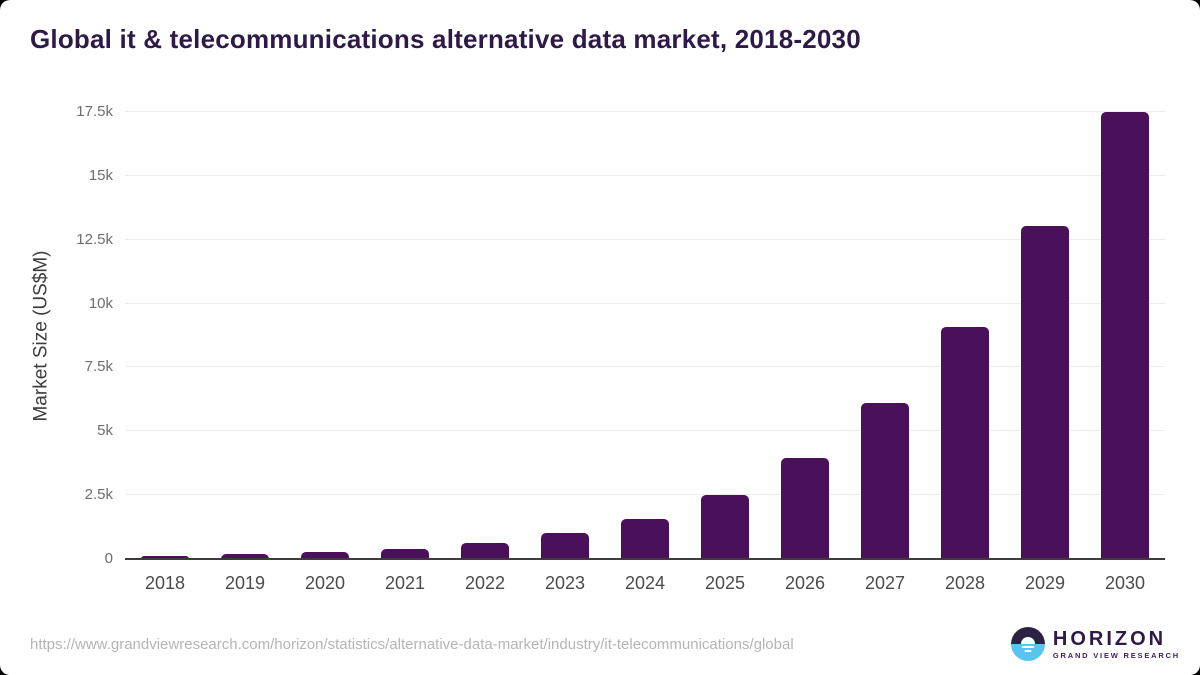 The width and height of the screenshot is (1200, 675). What do you see at coordinates (725, 583) in the screenshot?
I see `x-tick-label-2025: 2025` at bounding box center [725, 583].